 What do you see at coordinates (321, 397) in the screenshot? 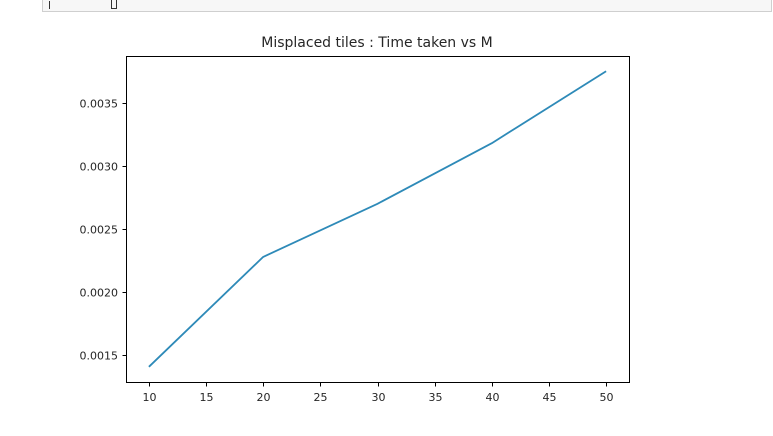
I see `x-tick-label: 25` at bounding box center [321, 397].